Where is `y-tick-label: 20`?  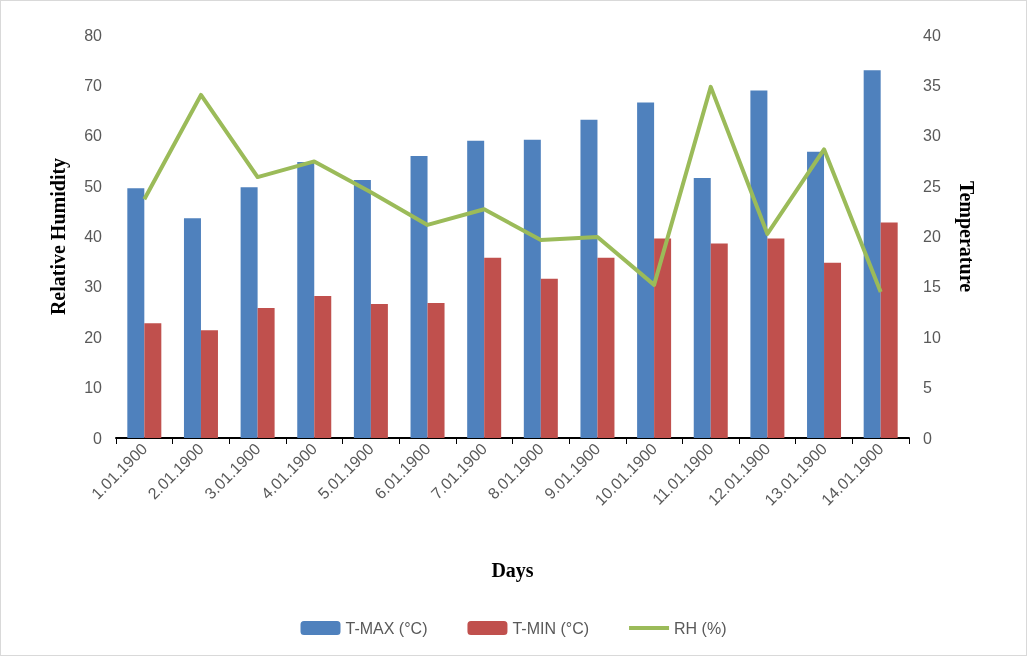 y-tick-label: 20 is located at coordinates (93, 337).